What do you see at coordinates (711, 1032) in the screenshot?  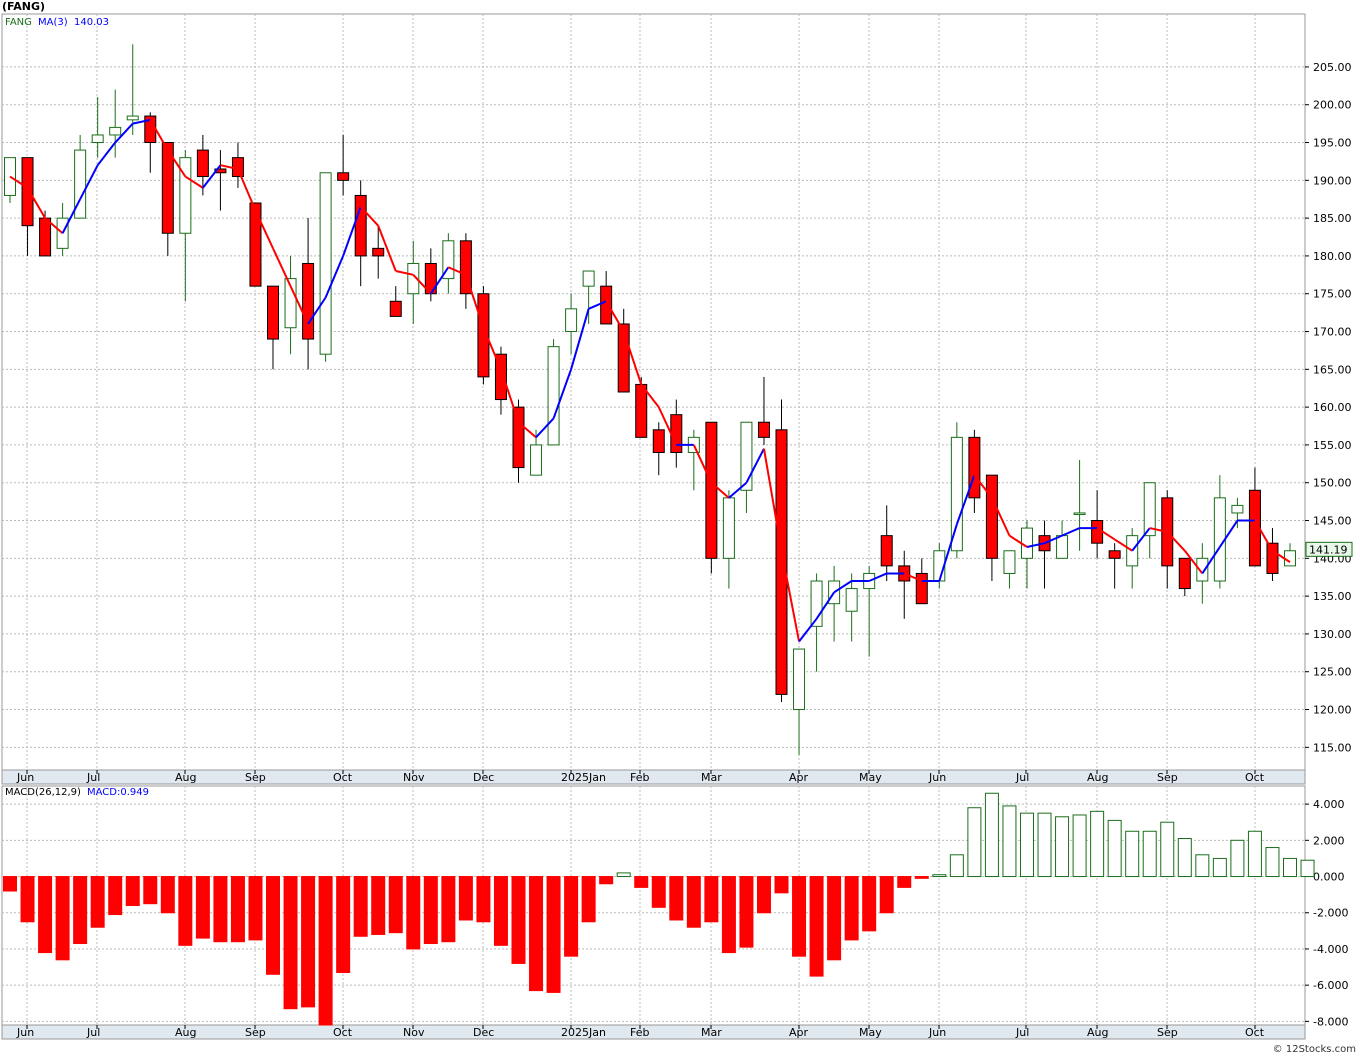 I see `month-label: Mar` at bounding box center [711, 1032].